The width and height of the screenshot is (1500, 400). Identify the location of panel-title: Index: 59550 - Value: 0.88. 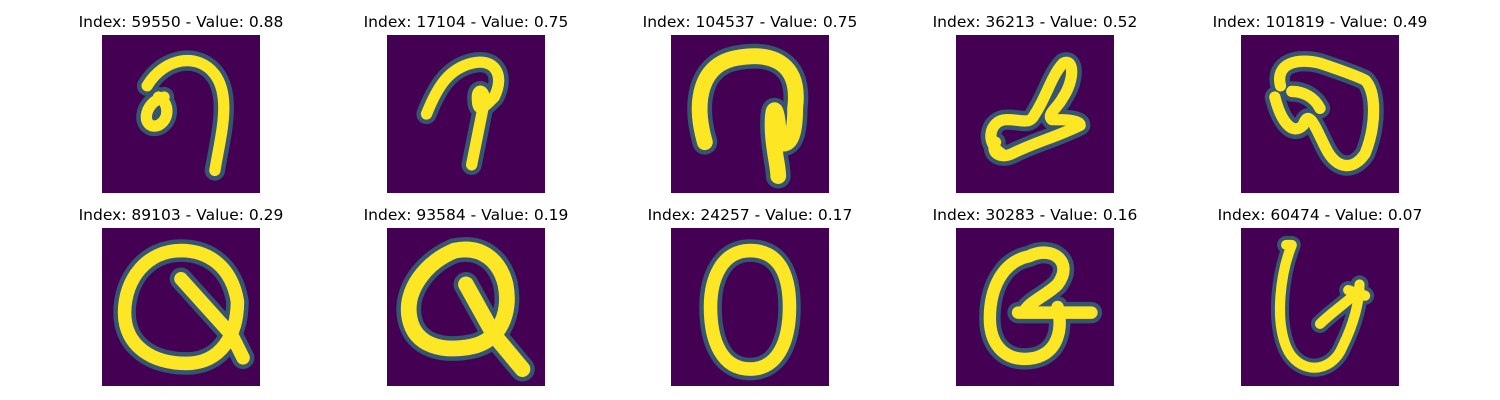
(181, 22).